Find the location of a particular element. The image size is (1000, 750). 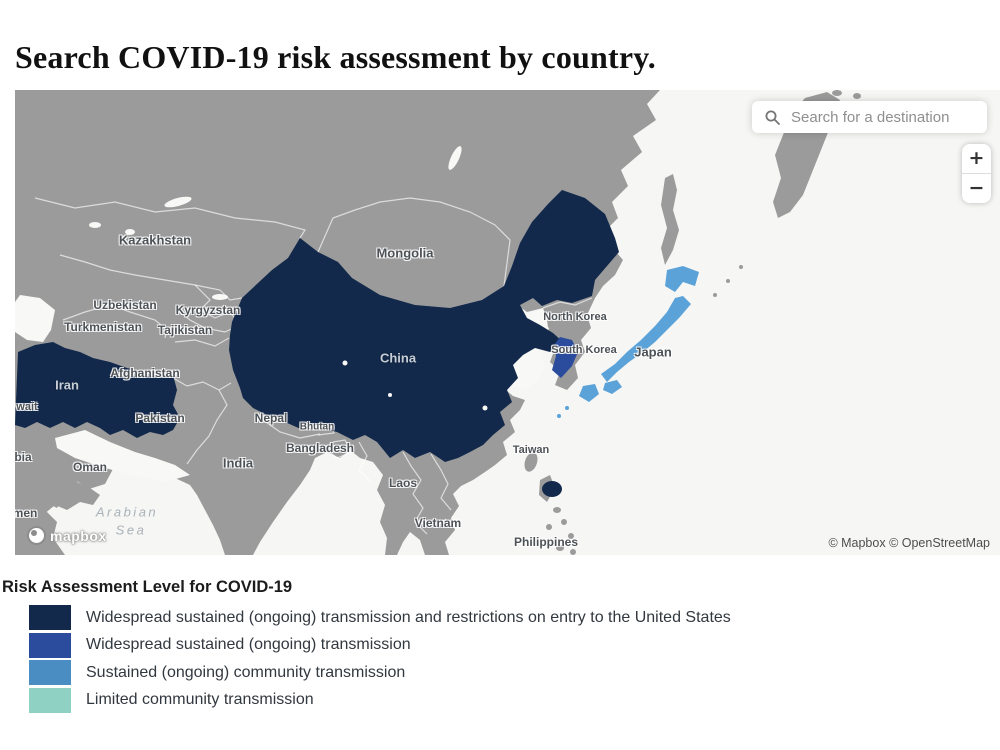

search-input is located at coordinates (890, 117).